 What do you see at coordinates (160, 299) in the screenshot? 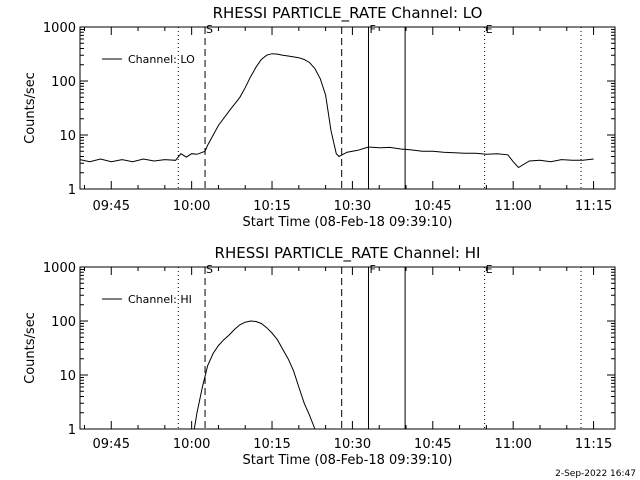
I see `legend-label: Channel: HI` at bounding box center [160, 299].